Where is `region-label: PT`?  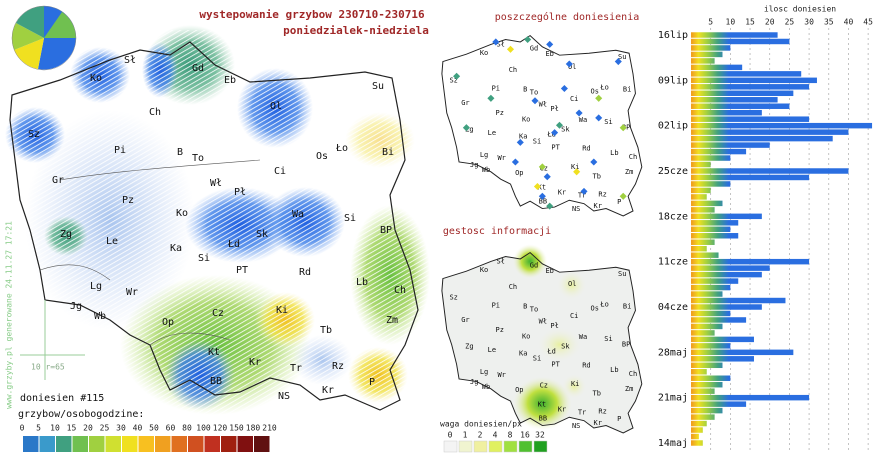 region-label: PT is located at coordinates (555, 147).